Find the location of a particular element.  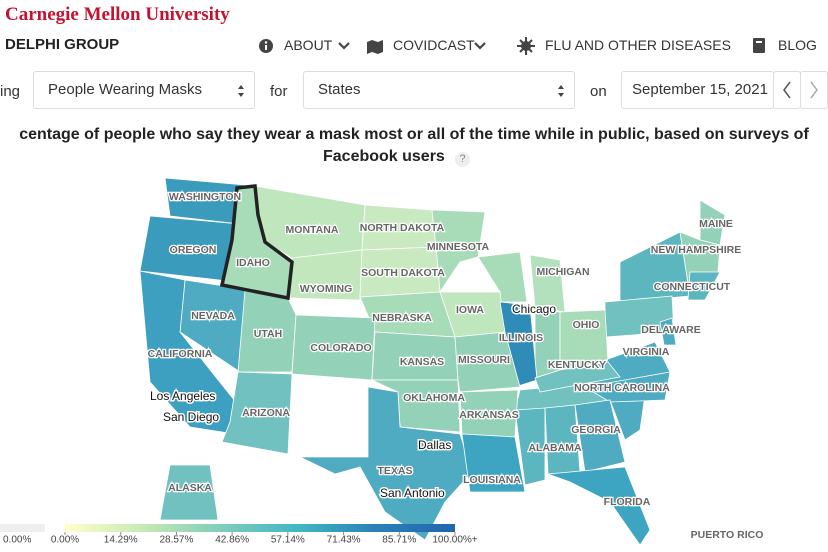

state-label: GEORGIA is located at coordinates (596, 430).